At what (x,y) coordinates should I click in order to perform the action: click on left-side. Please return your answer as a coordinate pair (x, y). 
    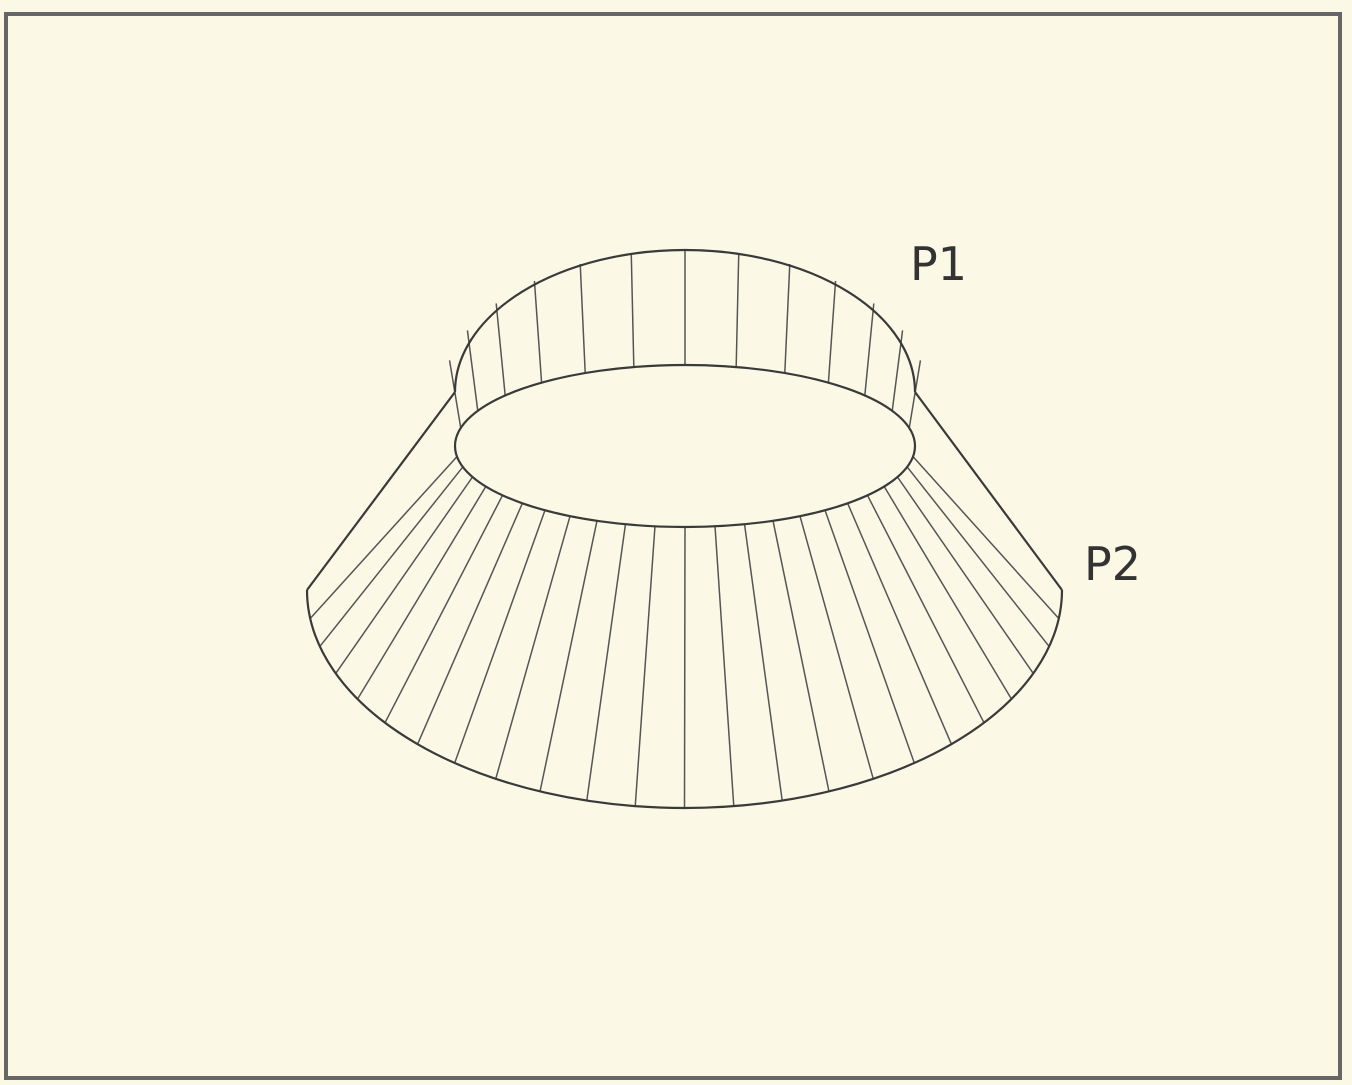
    Looking at the image, I should click on (381, 491).